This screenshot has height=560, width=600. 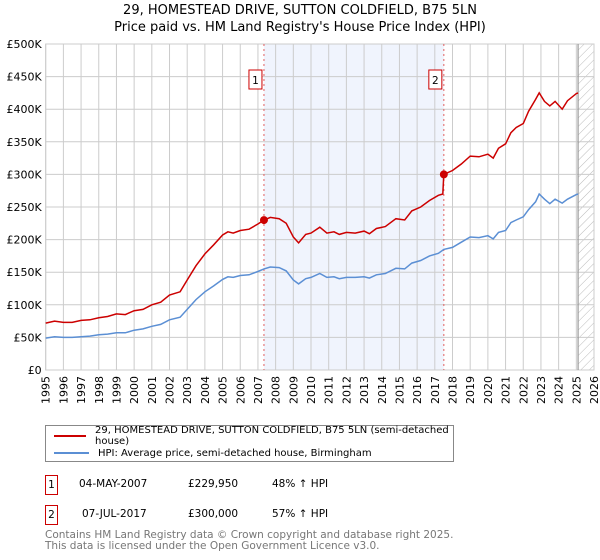 I want to click on y-tick-label: £100K, so click(x=24, y=305).